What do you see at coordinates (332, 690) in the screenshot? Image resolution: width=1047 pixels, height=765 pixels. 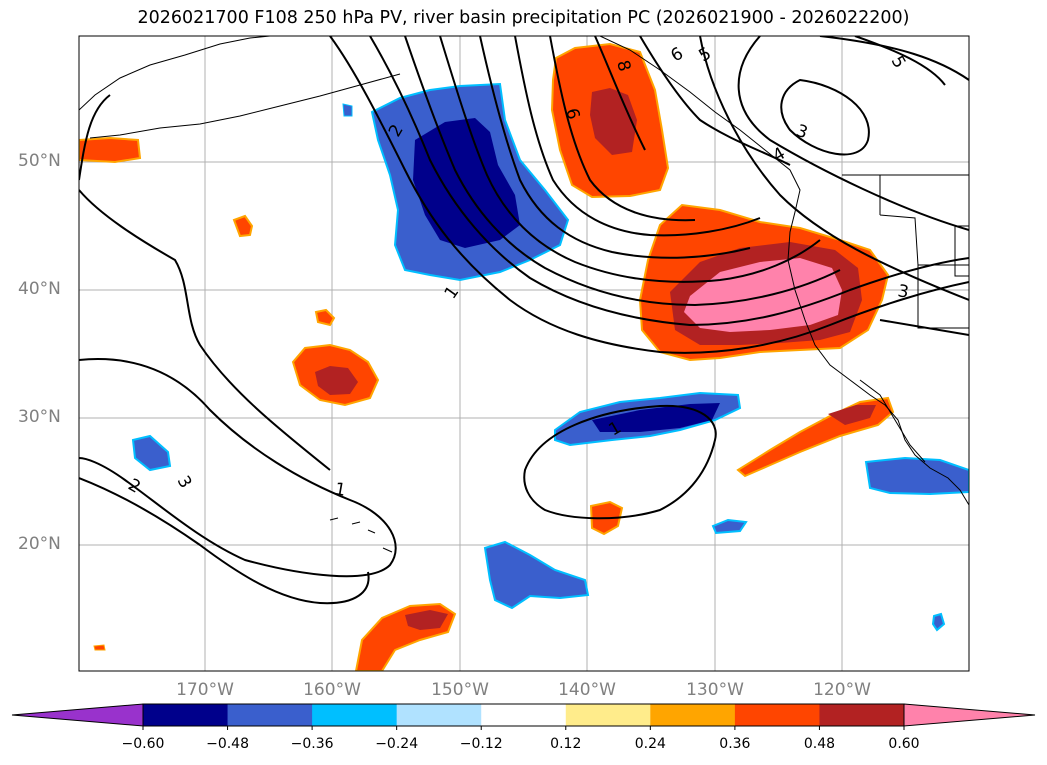 I see `lon-label-160w: 160°W` at bounding box center [332, 690].